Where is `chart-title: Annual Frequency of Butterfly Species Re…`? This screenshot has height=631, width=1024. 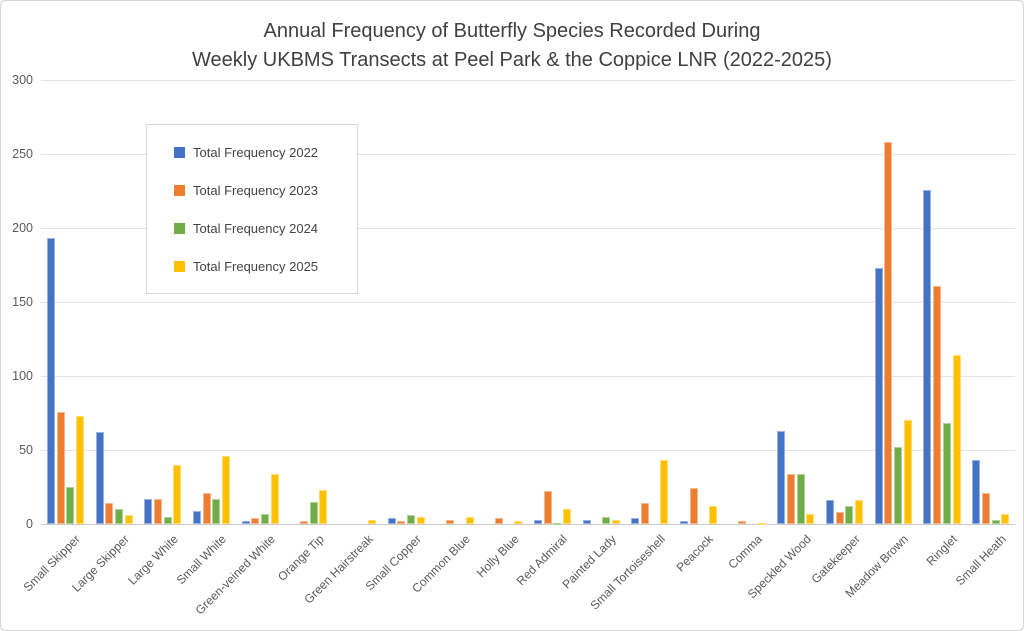 chart-title: Annual Frequency of Butterfly Species Re… is located at coordinates (512, 46).